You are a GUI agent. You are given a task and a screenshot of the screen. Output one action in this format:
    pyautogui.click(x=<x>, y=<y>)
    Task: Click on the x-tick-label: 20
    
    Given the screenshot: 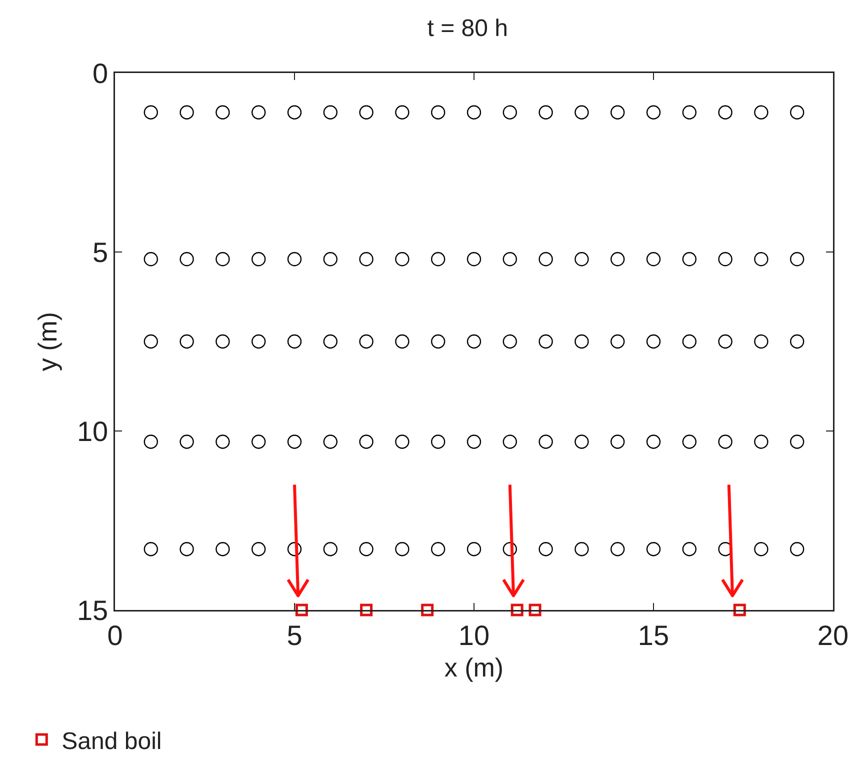 What is the action you would take?
    pyautogui.click(x=833, y=635)
    